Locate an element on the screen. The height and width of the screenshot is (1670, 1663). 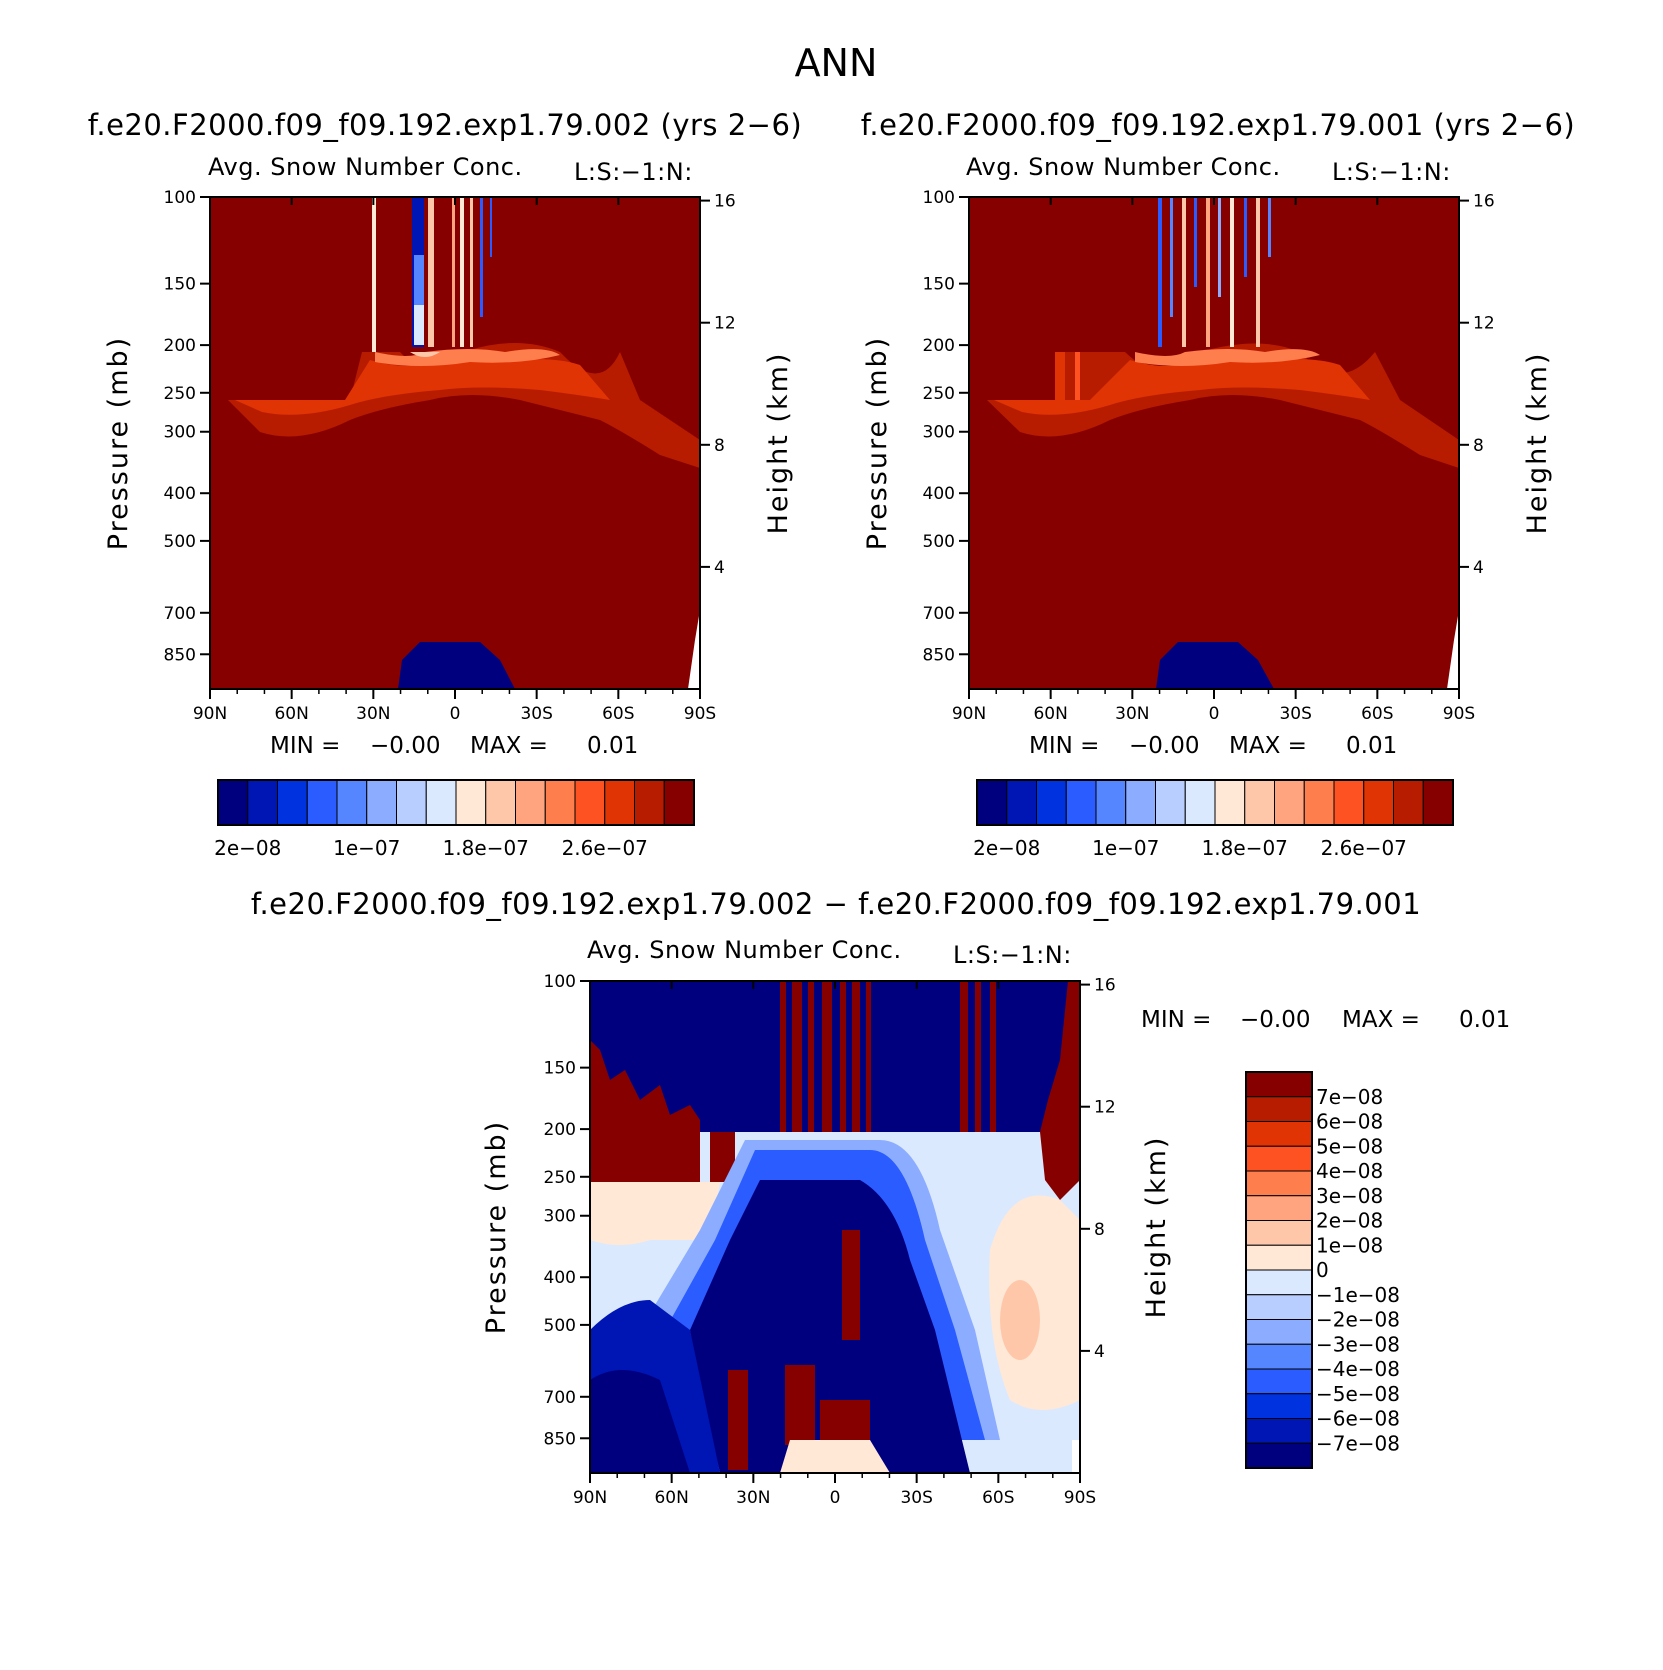
panel-2-missing-data is located at coordinates (1453, 649).